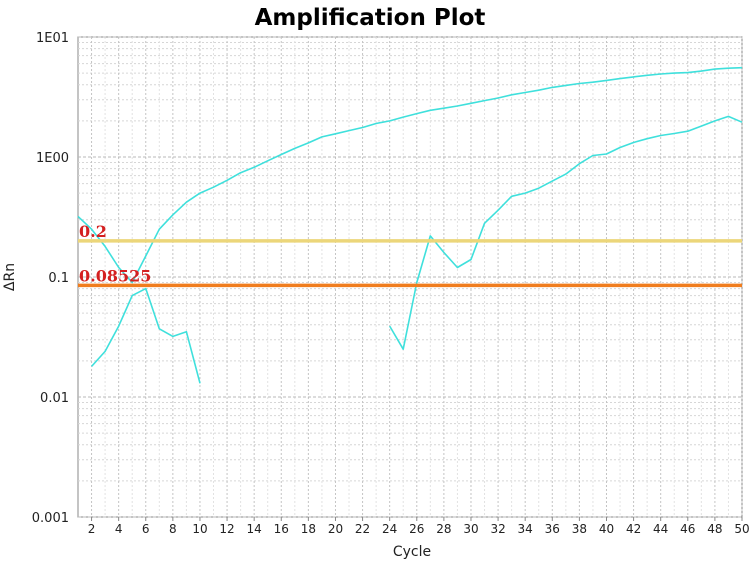  I want to click on x-tick-label: 2, so click(92, 529).